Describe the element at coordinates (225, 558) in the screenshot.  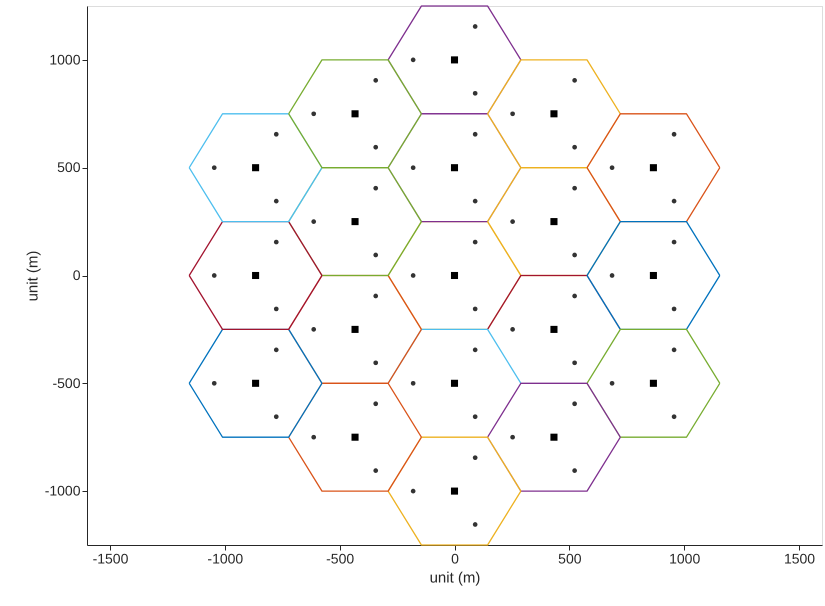
I see `x-tick-label: -1000` at that location.